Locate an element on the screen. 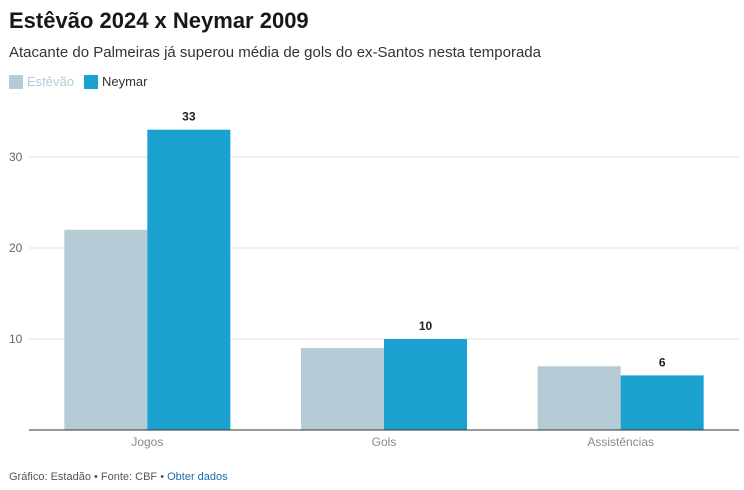  data-label: 33 is located at coordinates (189, 117).